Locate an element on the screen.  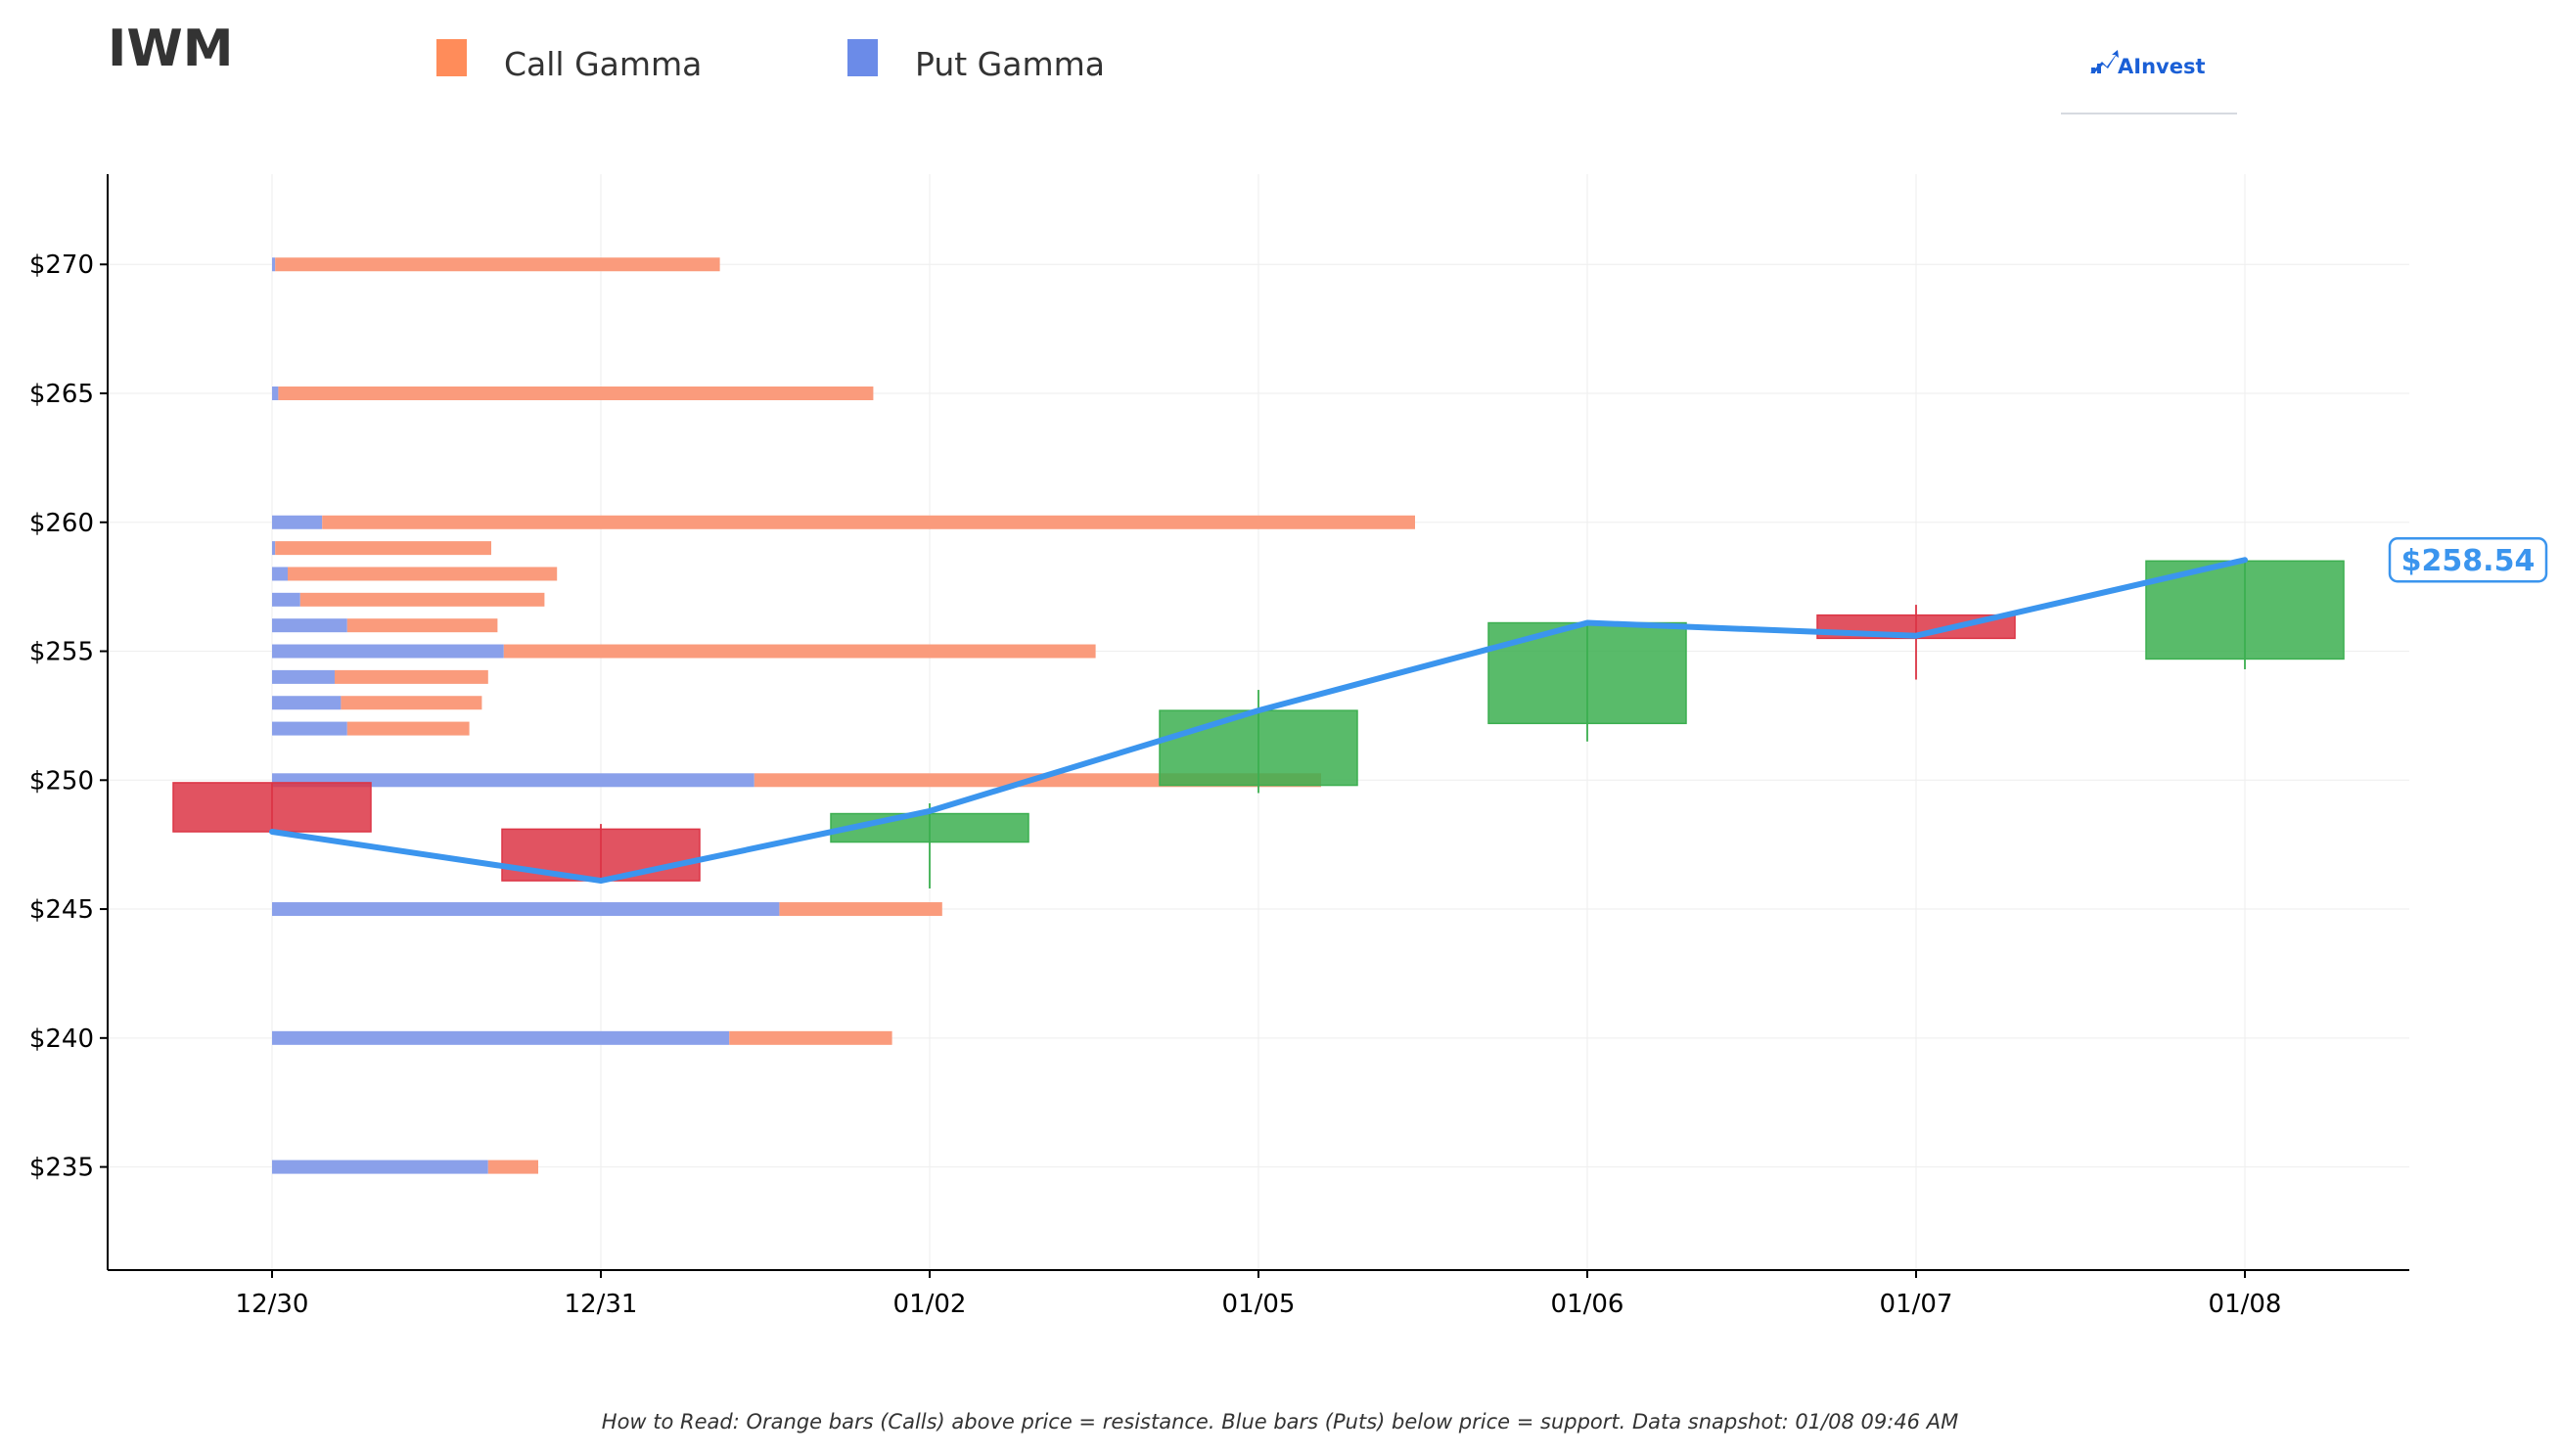
y-tick-label-1: $240 is located at coordinates (62, 1039).